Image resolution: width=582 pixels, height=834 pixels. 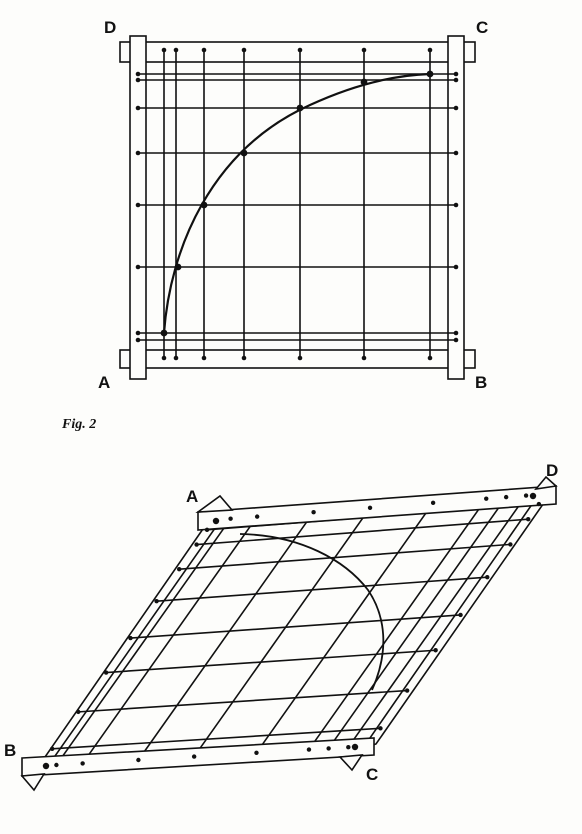 I want to click on tab-top-right, so click(x=546, y=483).